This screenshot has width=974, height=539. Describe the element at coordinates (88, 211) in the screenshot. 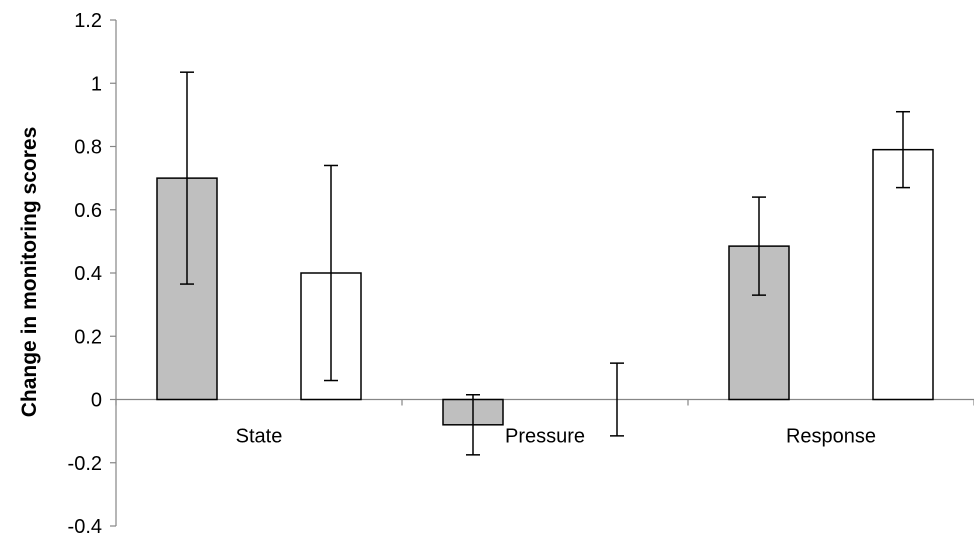

I see `y-tick-label: 0.6` at that location.